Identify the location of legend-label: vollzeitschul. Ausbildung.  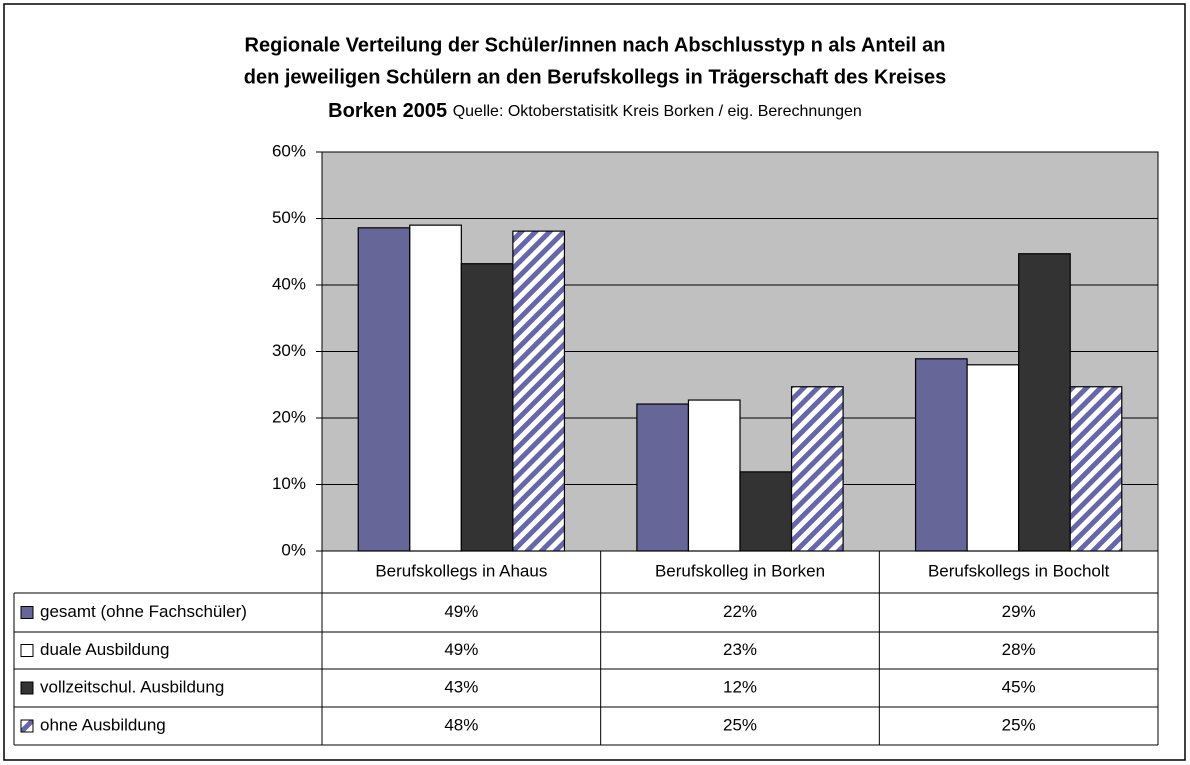
(132, 686).